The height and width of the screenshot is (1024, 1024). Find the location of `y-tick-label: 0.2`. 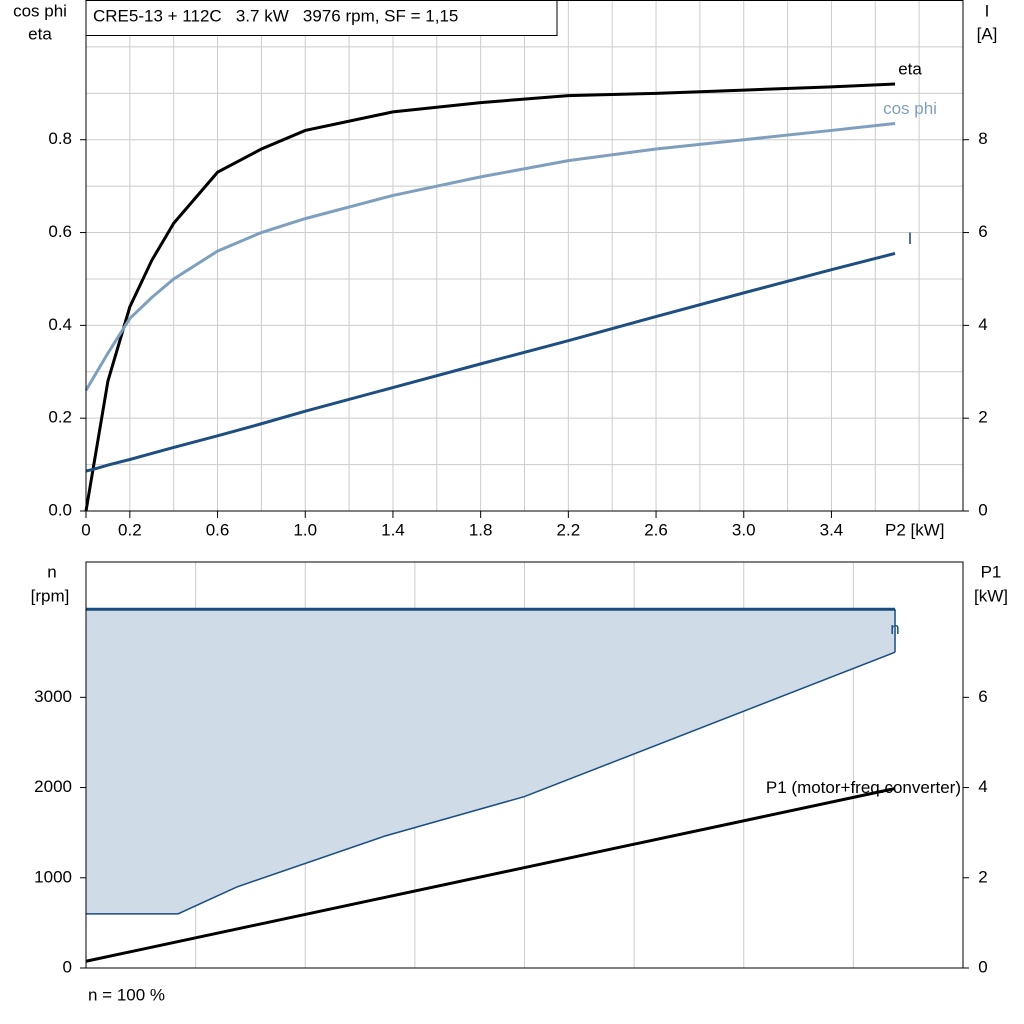

y-tick-label: 0.2 is located at coordinates (60, 417).